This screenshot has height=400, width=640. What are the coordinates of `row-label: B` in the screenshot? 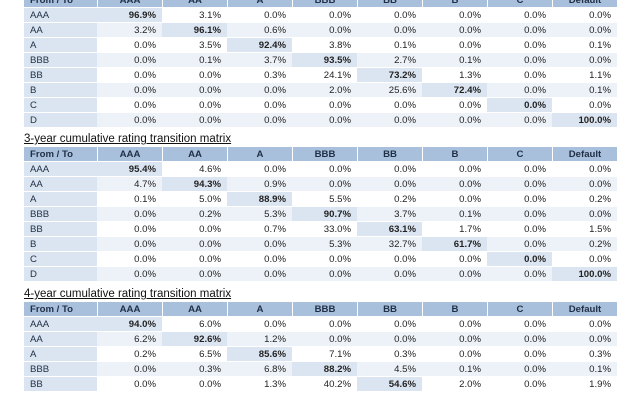 It's located at (60, 244).